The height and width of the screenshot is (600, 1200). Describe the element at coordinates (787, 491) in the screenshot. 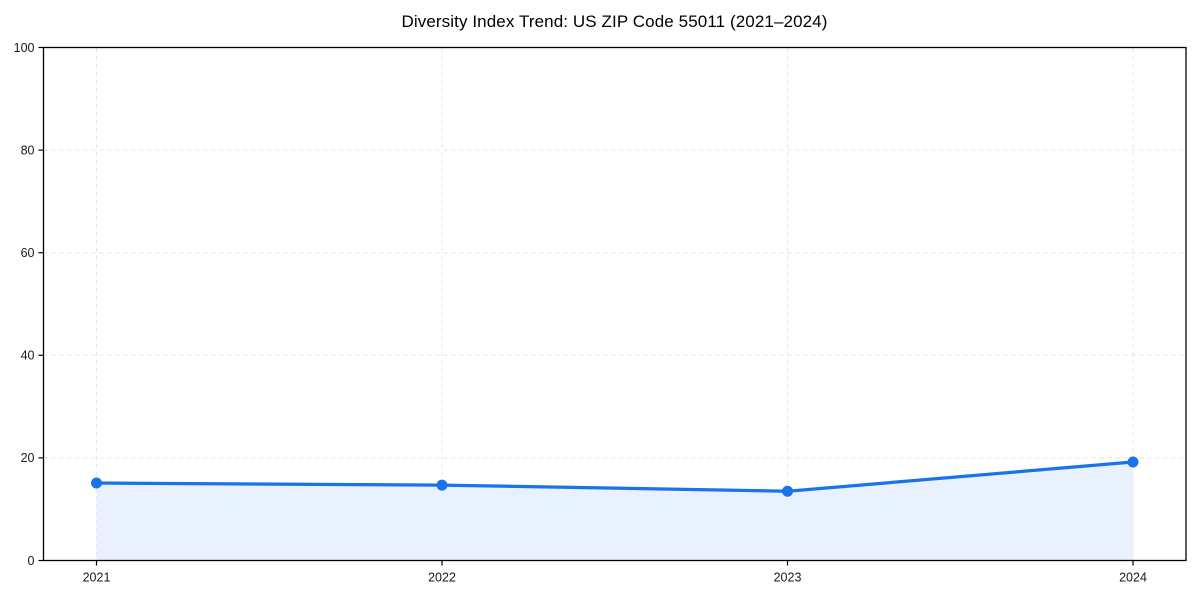

I see `data-point-2023` at that location.